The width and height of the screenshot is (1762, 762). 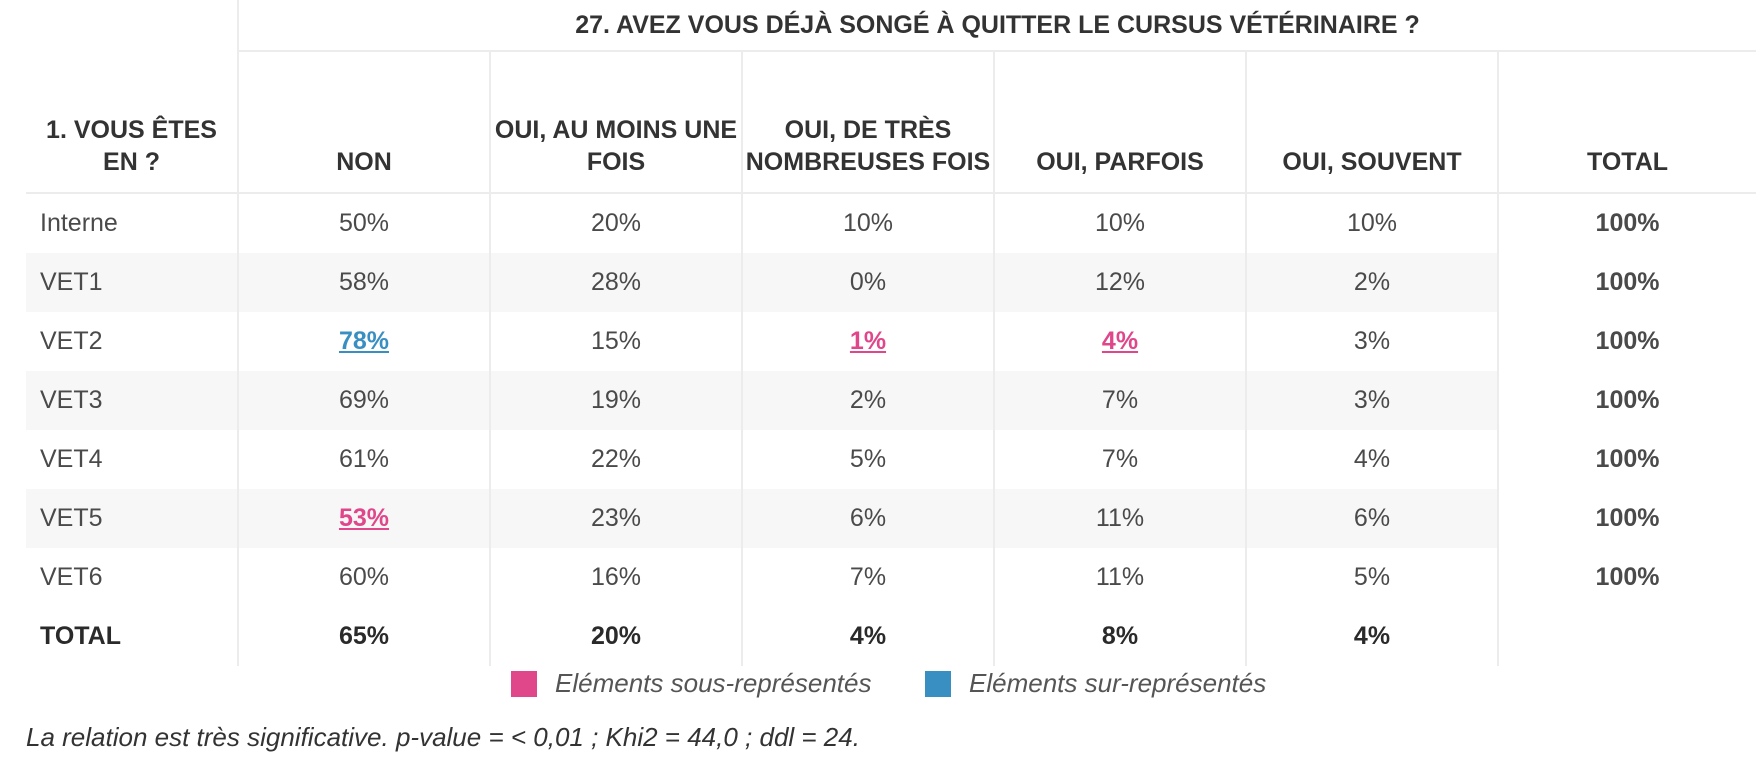 What do you see at coordinates (615, 341) in the screenshot?
I see `table-cell: 15%` at bounding box center [615, 341].